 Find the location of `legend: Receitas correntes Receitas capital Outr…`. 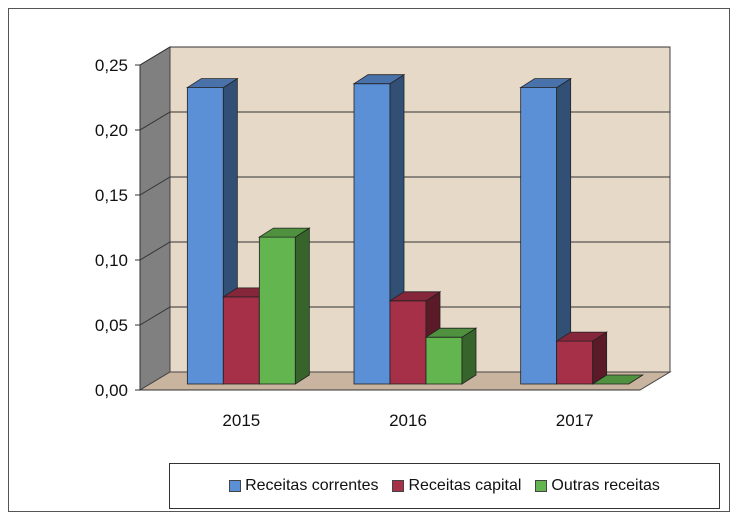

legend: Receitas correntes Receitas capital Outr… is located at coordinates (444, 486).